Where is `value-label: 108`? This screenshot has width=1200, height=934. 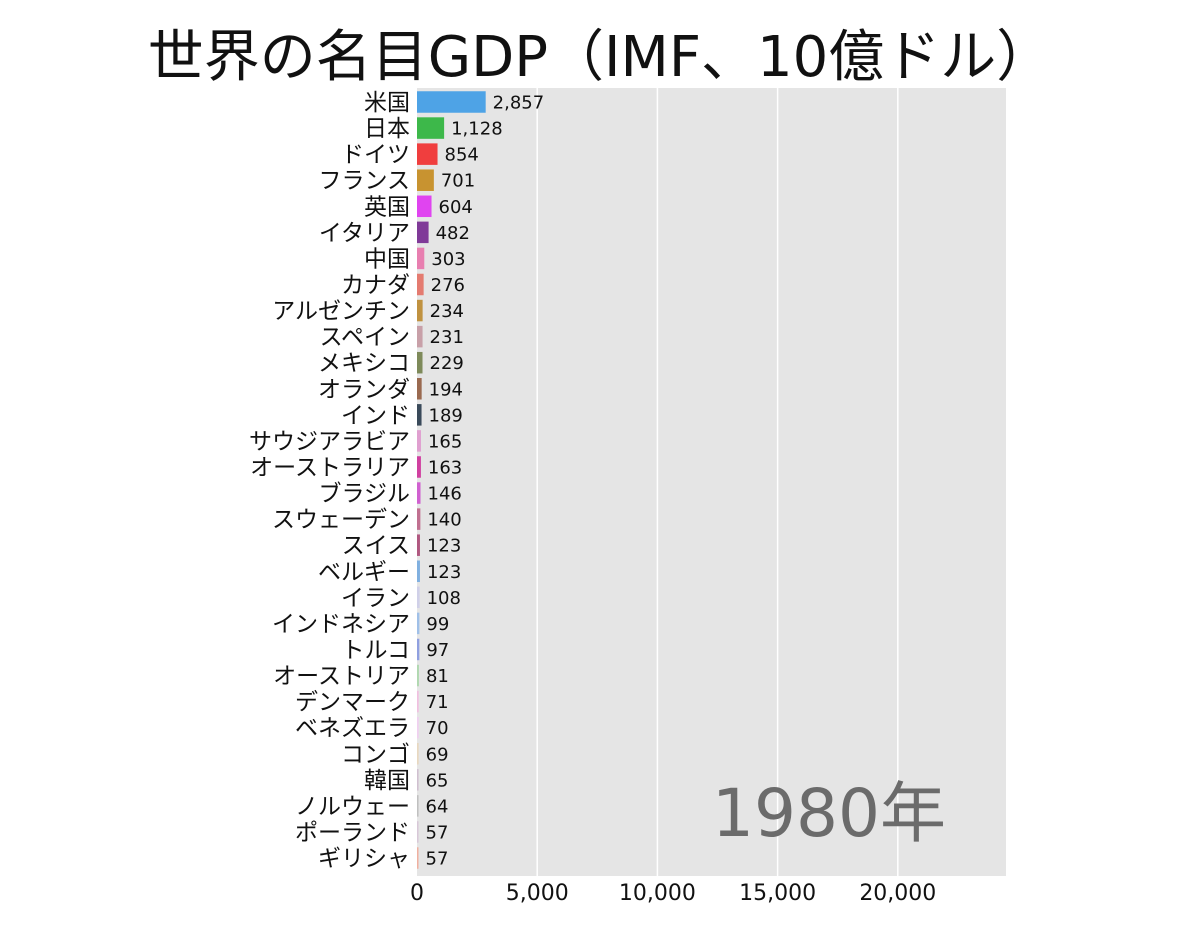 value-label: 108 is located at coordinates (444, 598).